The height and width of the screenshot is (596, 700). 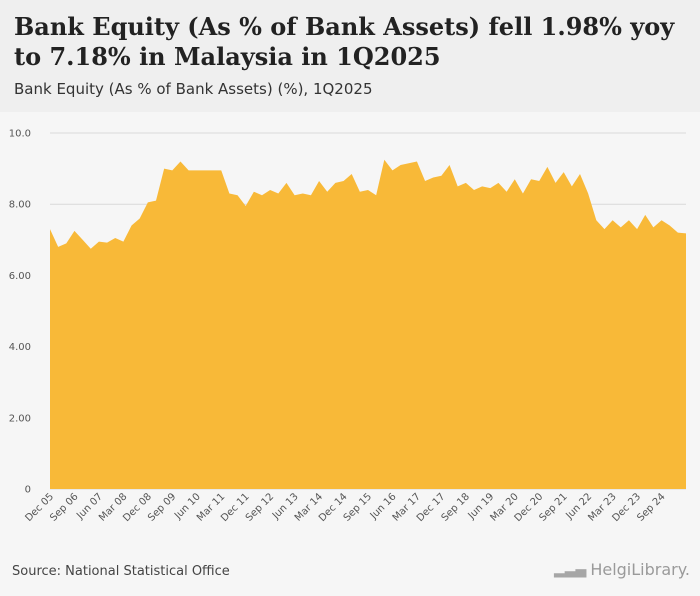 I want to click on helgi-library-logo: ▂▃▄ HelgiLibrary., so click(x=622, y=569).